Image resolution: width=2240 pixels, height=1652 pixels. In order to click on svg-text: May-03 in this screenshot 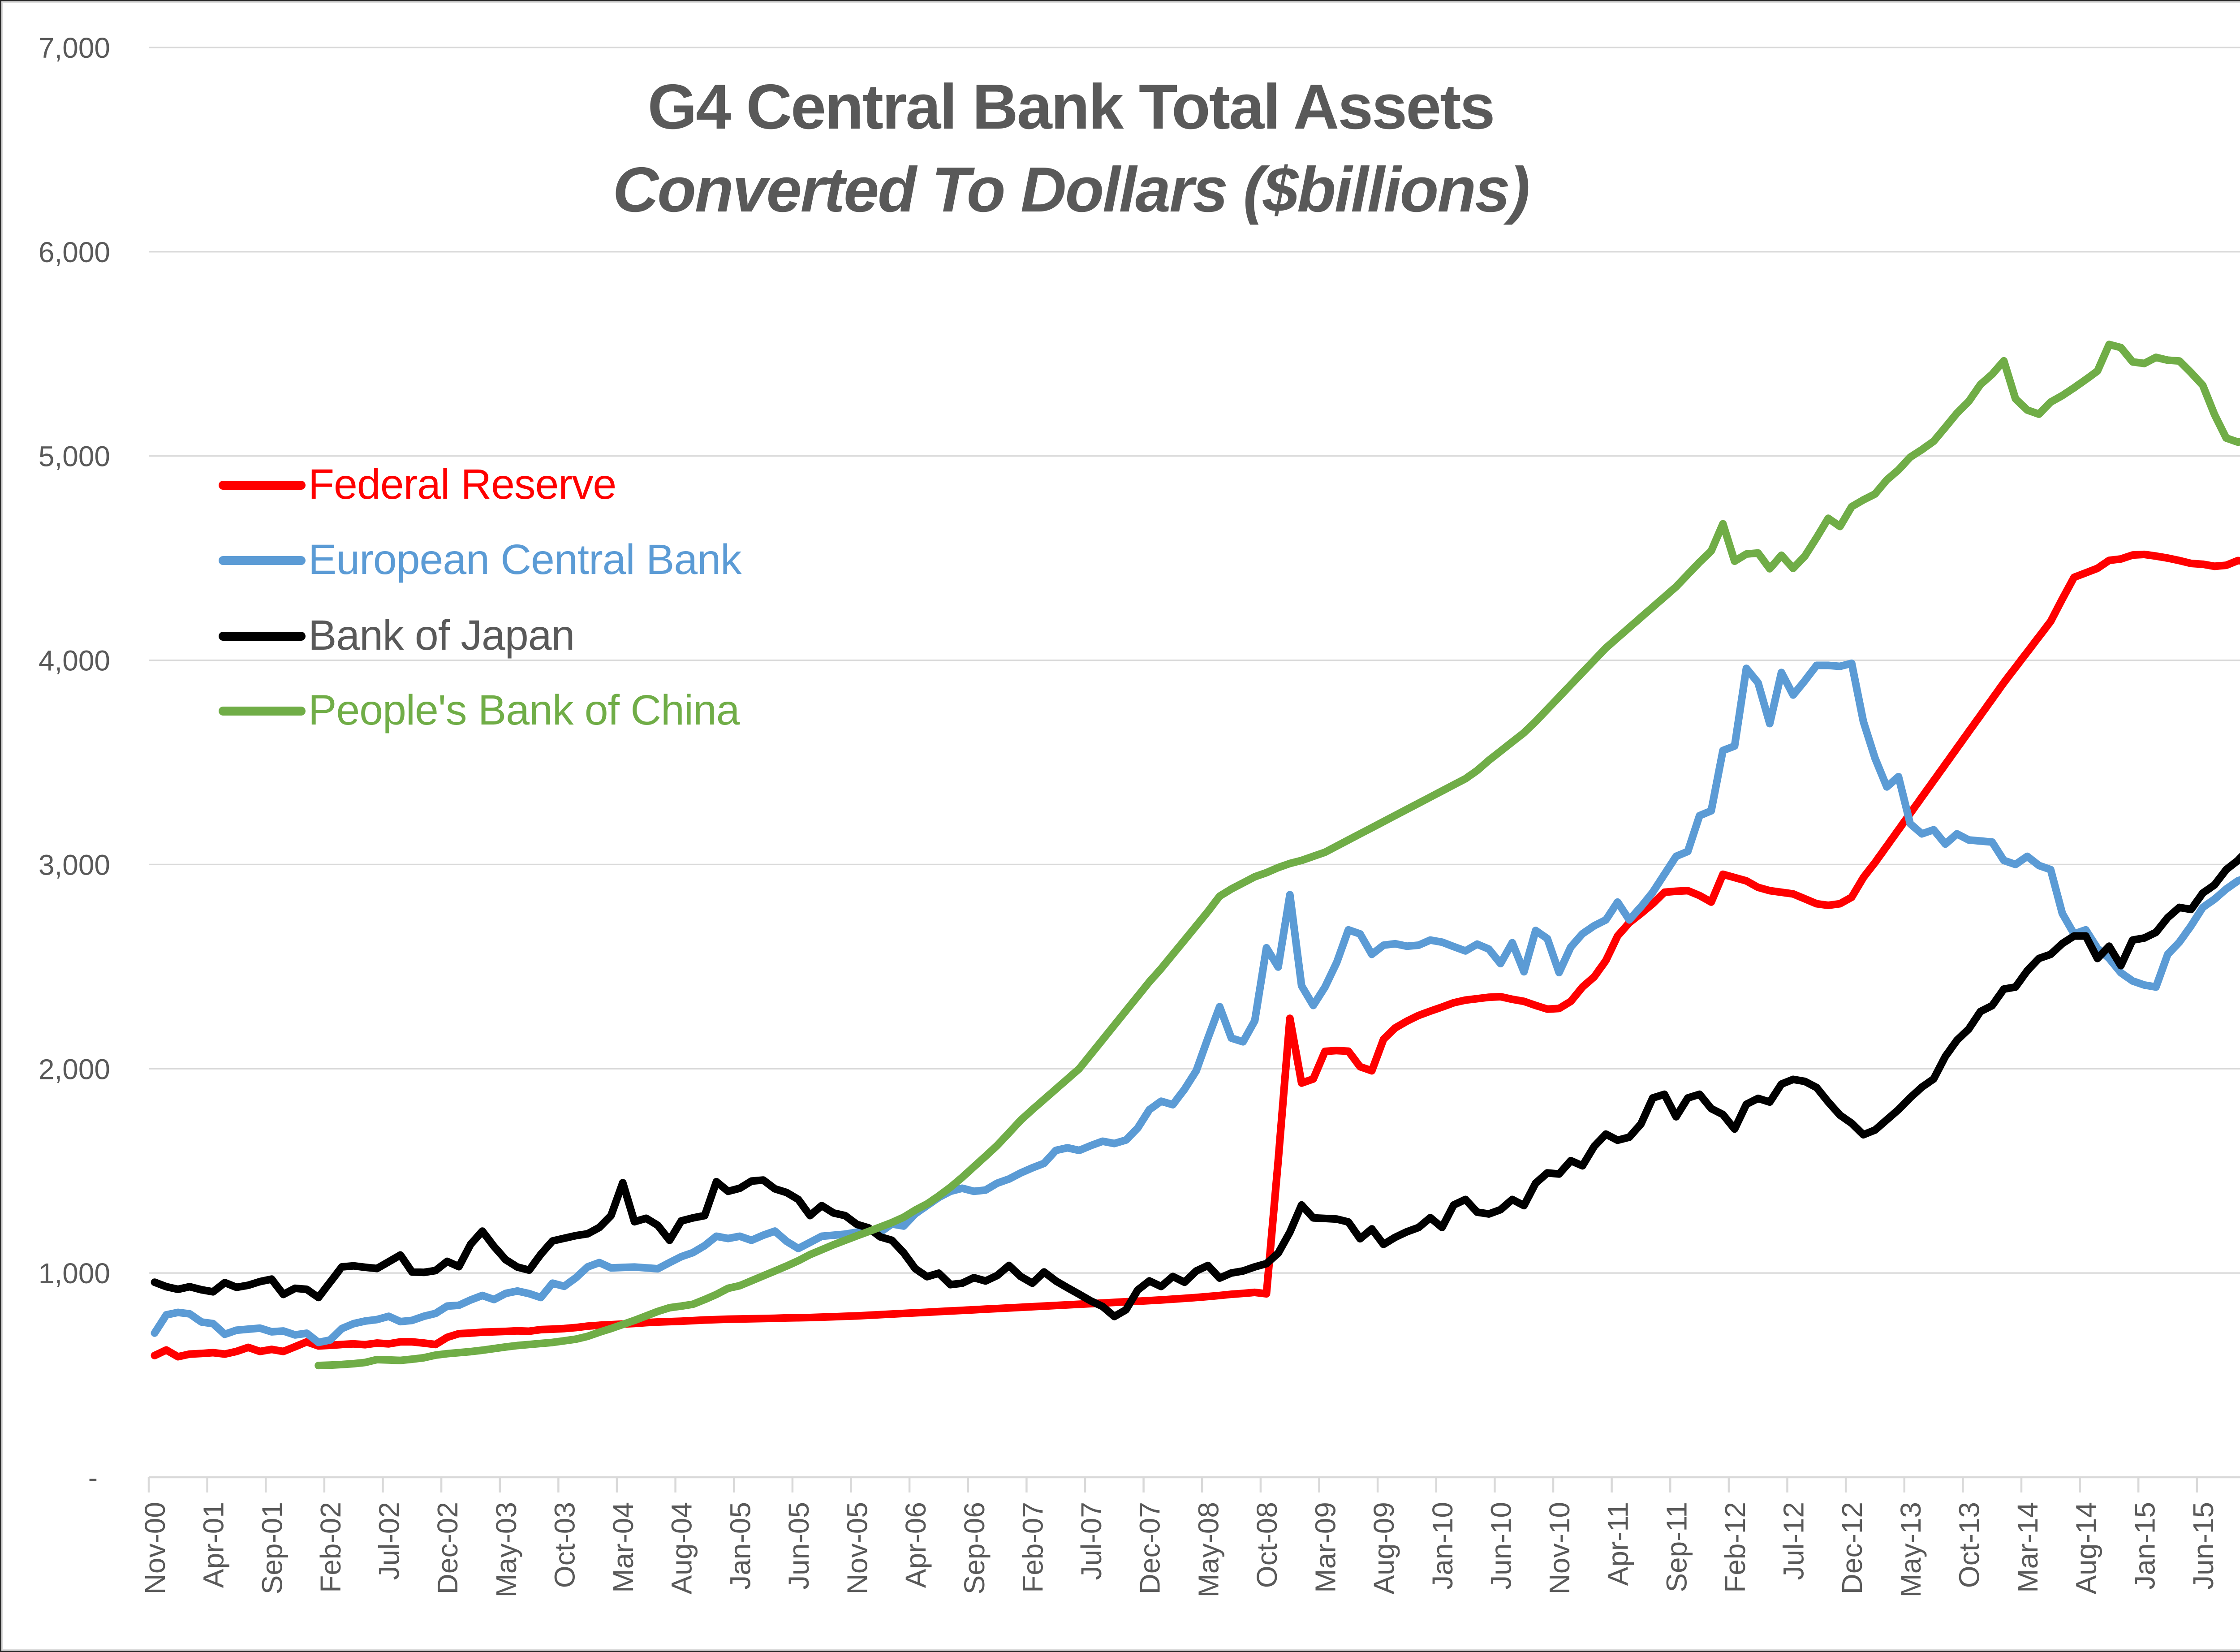, I will do `click(506, 1549)`.